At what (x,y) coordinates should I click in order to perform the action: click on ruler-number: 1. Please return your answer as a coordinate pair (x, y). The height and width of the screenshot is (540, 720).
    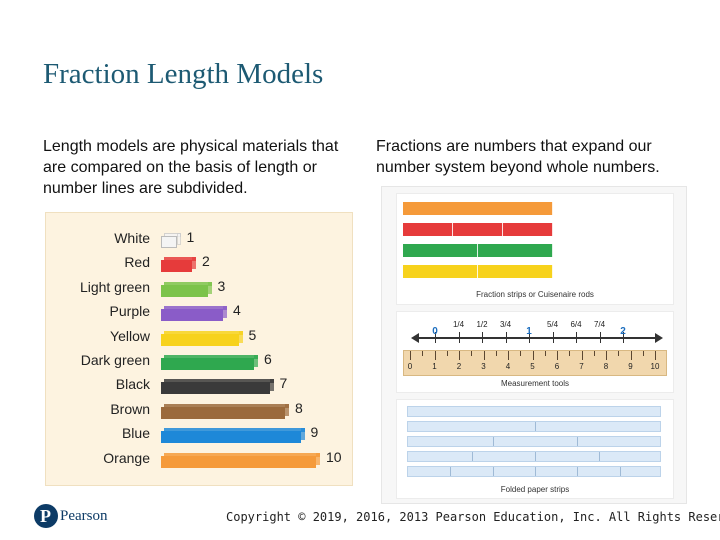
    Looking at the image, I should click on (434, 366).